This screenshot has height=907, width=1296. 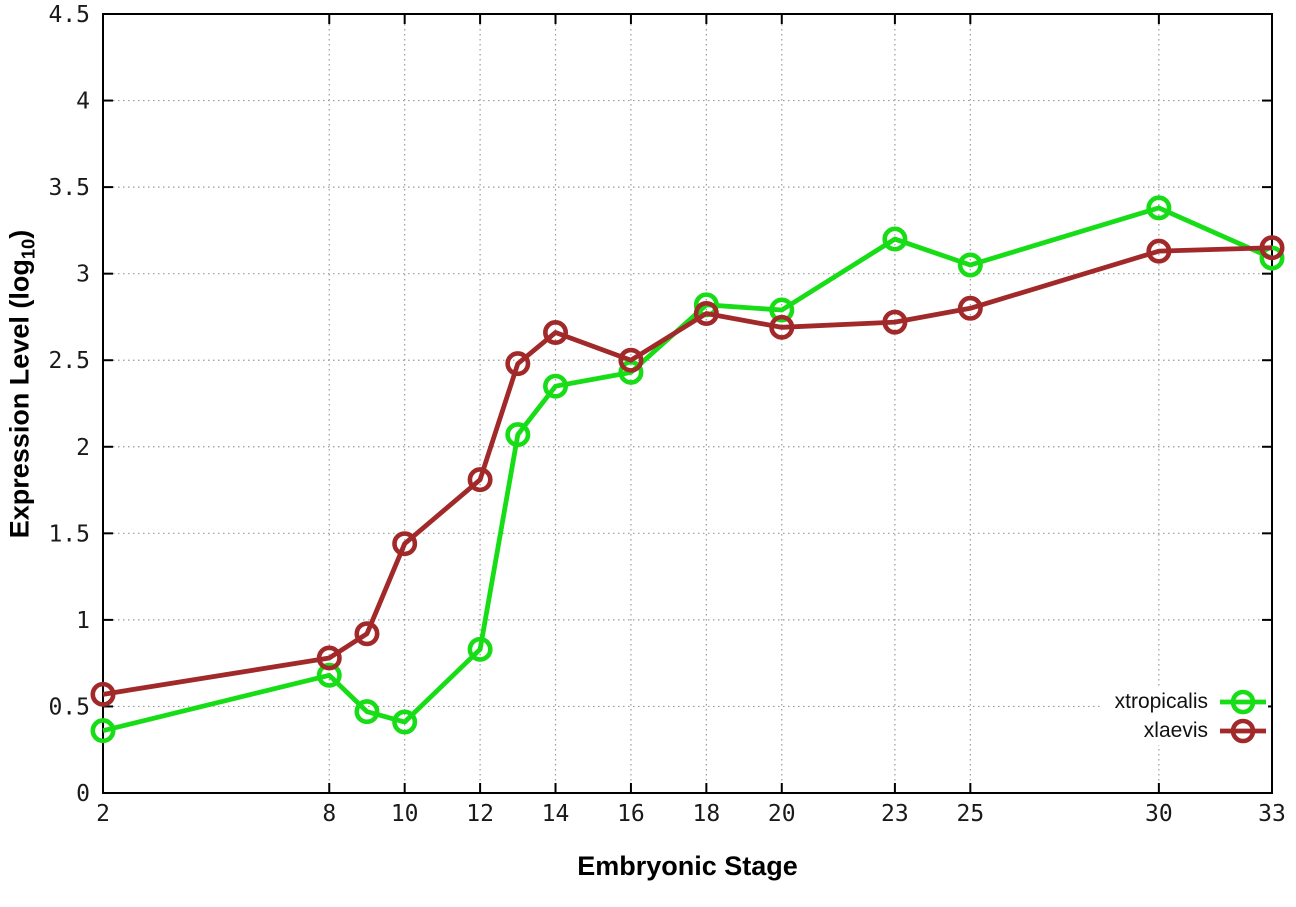 I want to click on y-tick-label: 4, so click(x=83, y=102).